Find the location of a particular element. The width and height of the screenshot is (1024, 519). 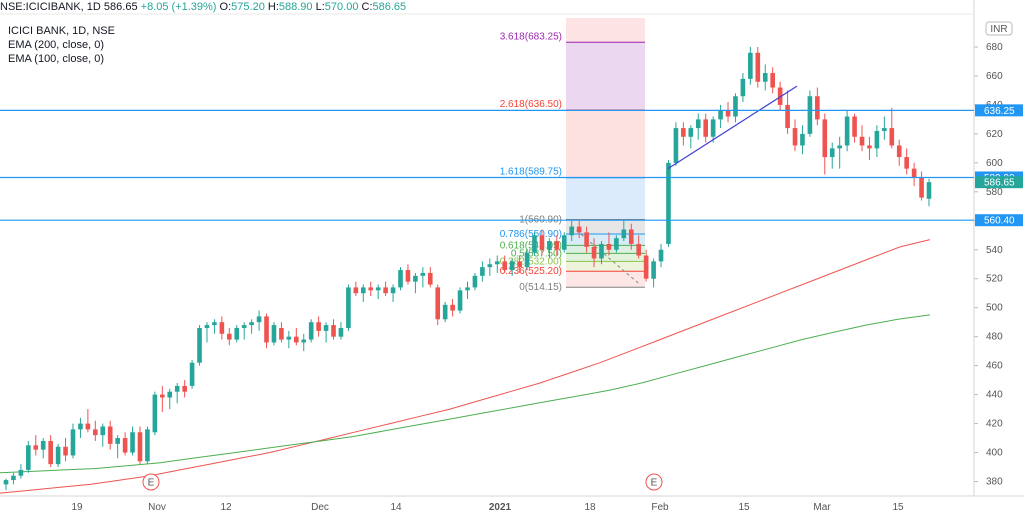

y-tick-label: 420 is located at coordinates (994, 424).